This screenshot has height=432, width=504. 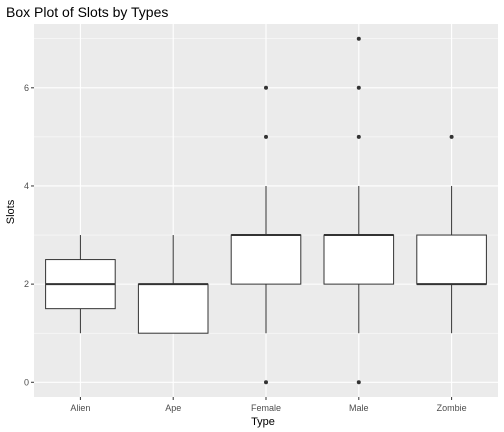 What do you see at coordinates (26, 382) in the screenshot?
I see `y-tick-label: 0` at bounding box center [26, 382].